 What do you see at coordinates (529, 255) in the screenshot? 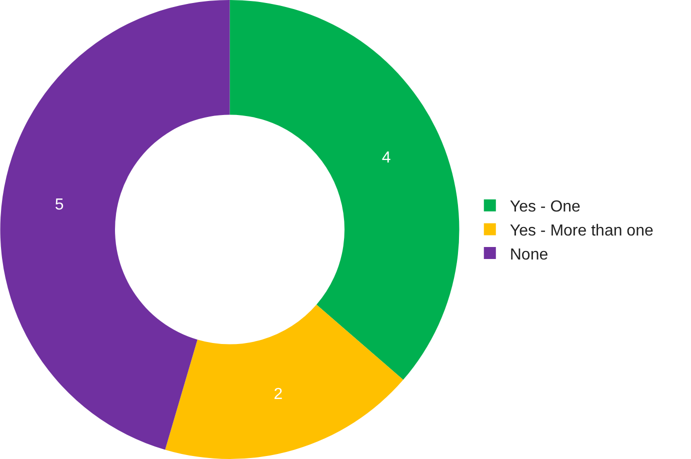
I see `legend-label: None` at bounding box center [529, 255].